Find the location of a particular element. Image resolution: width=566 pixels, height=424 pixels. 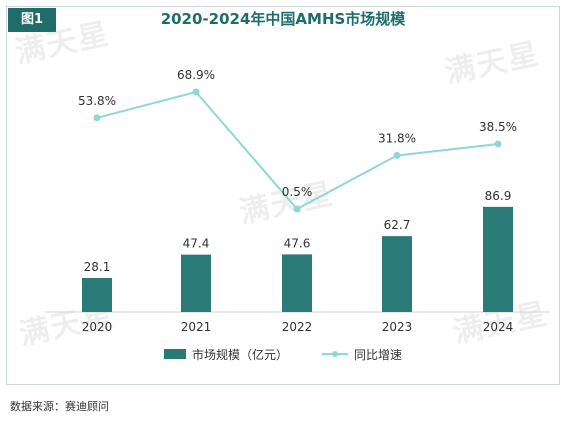

legend-bar-label: 市场规模（亿元） is located at coordinates (239, 354).